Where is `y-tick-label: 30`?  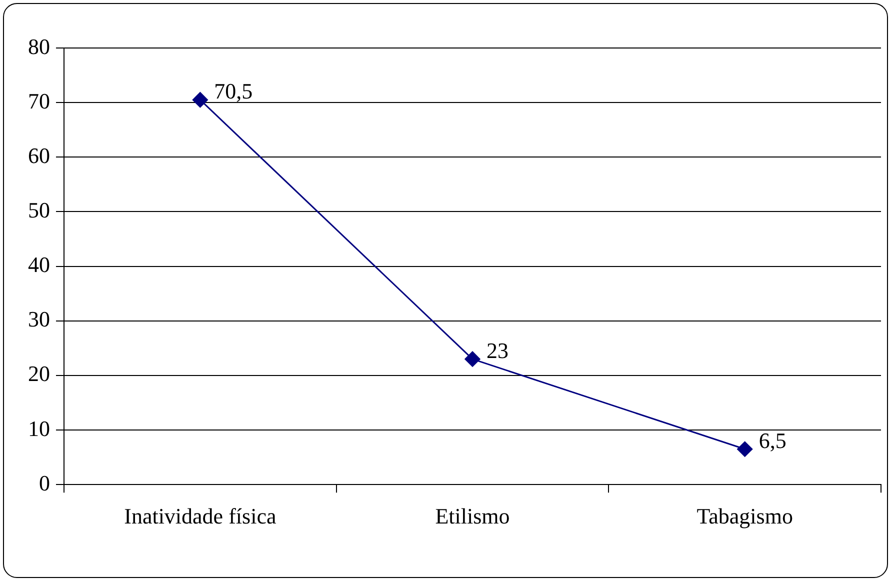
y-tick-label: 30 is located at coordinates (39, 319).